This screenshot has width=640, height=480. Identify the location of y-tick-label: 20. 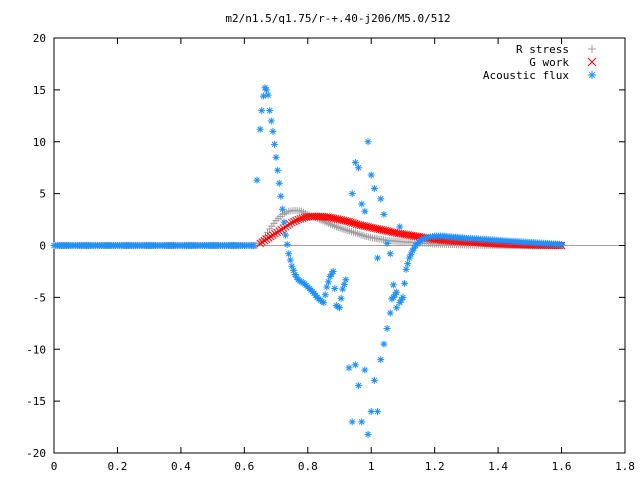
(39, 38).